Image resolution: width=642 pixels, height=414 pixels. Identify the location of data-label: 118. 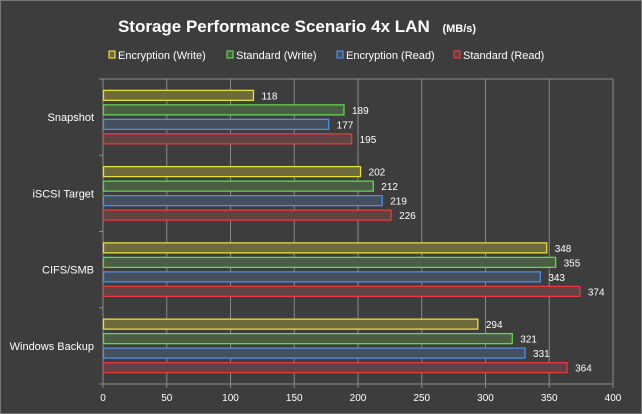
(269, 96).